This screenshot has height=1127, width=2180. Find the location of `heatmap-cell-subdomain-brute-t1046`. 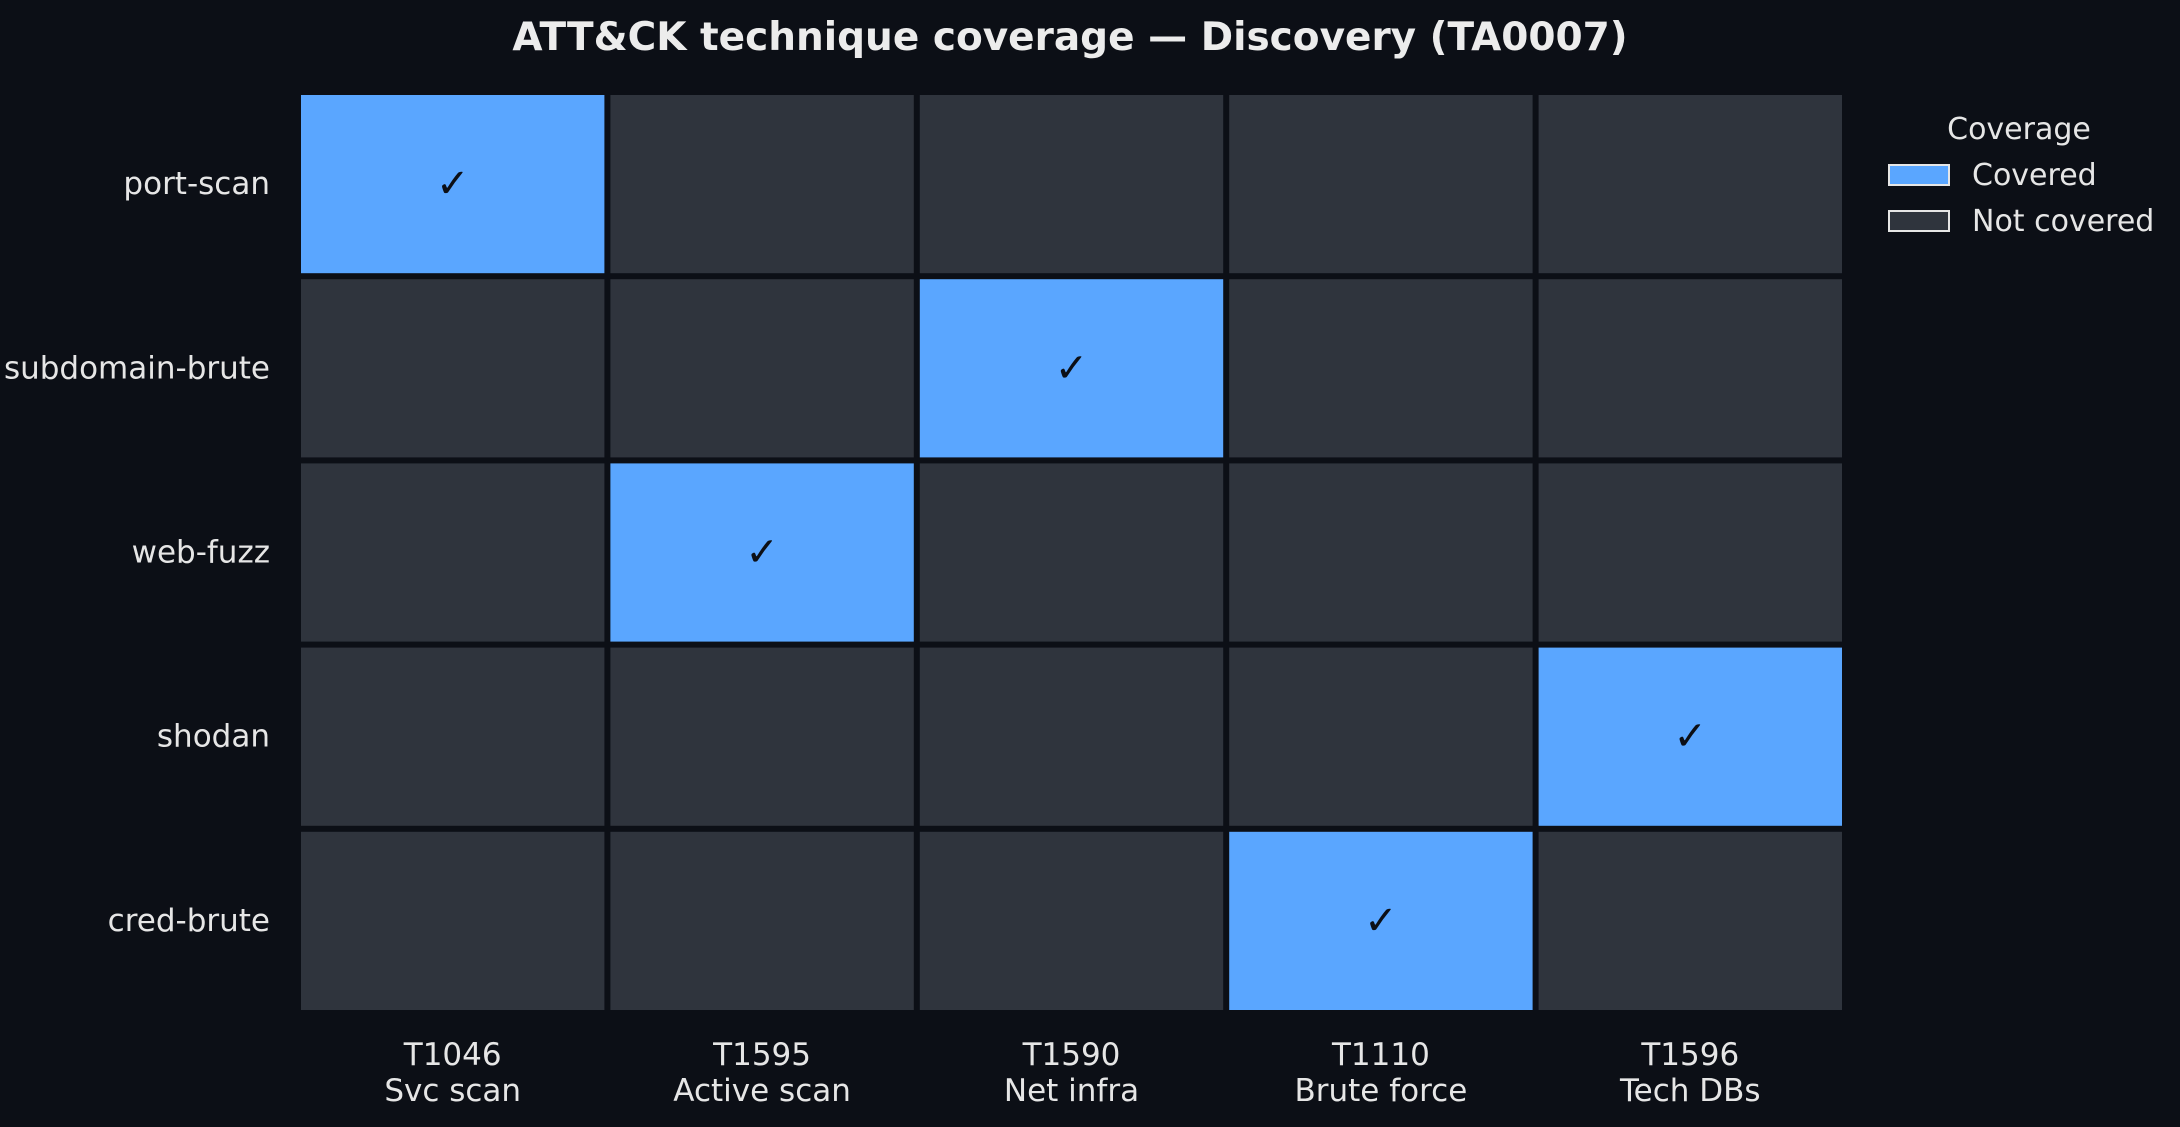

heatmap-cell-subdomain-brute-t1046 is located at coordinates (453, 368).